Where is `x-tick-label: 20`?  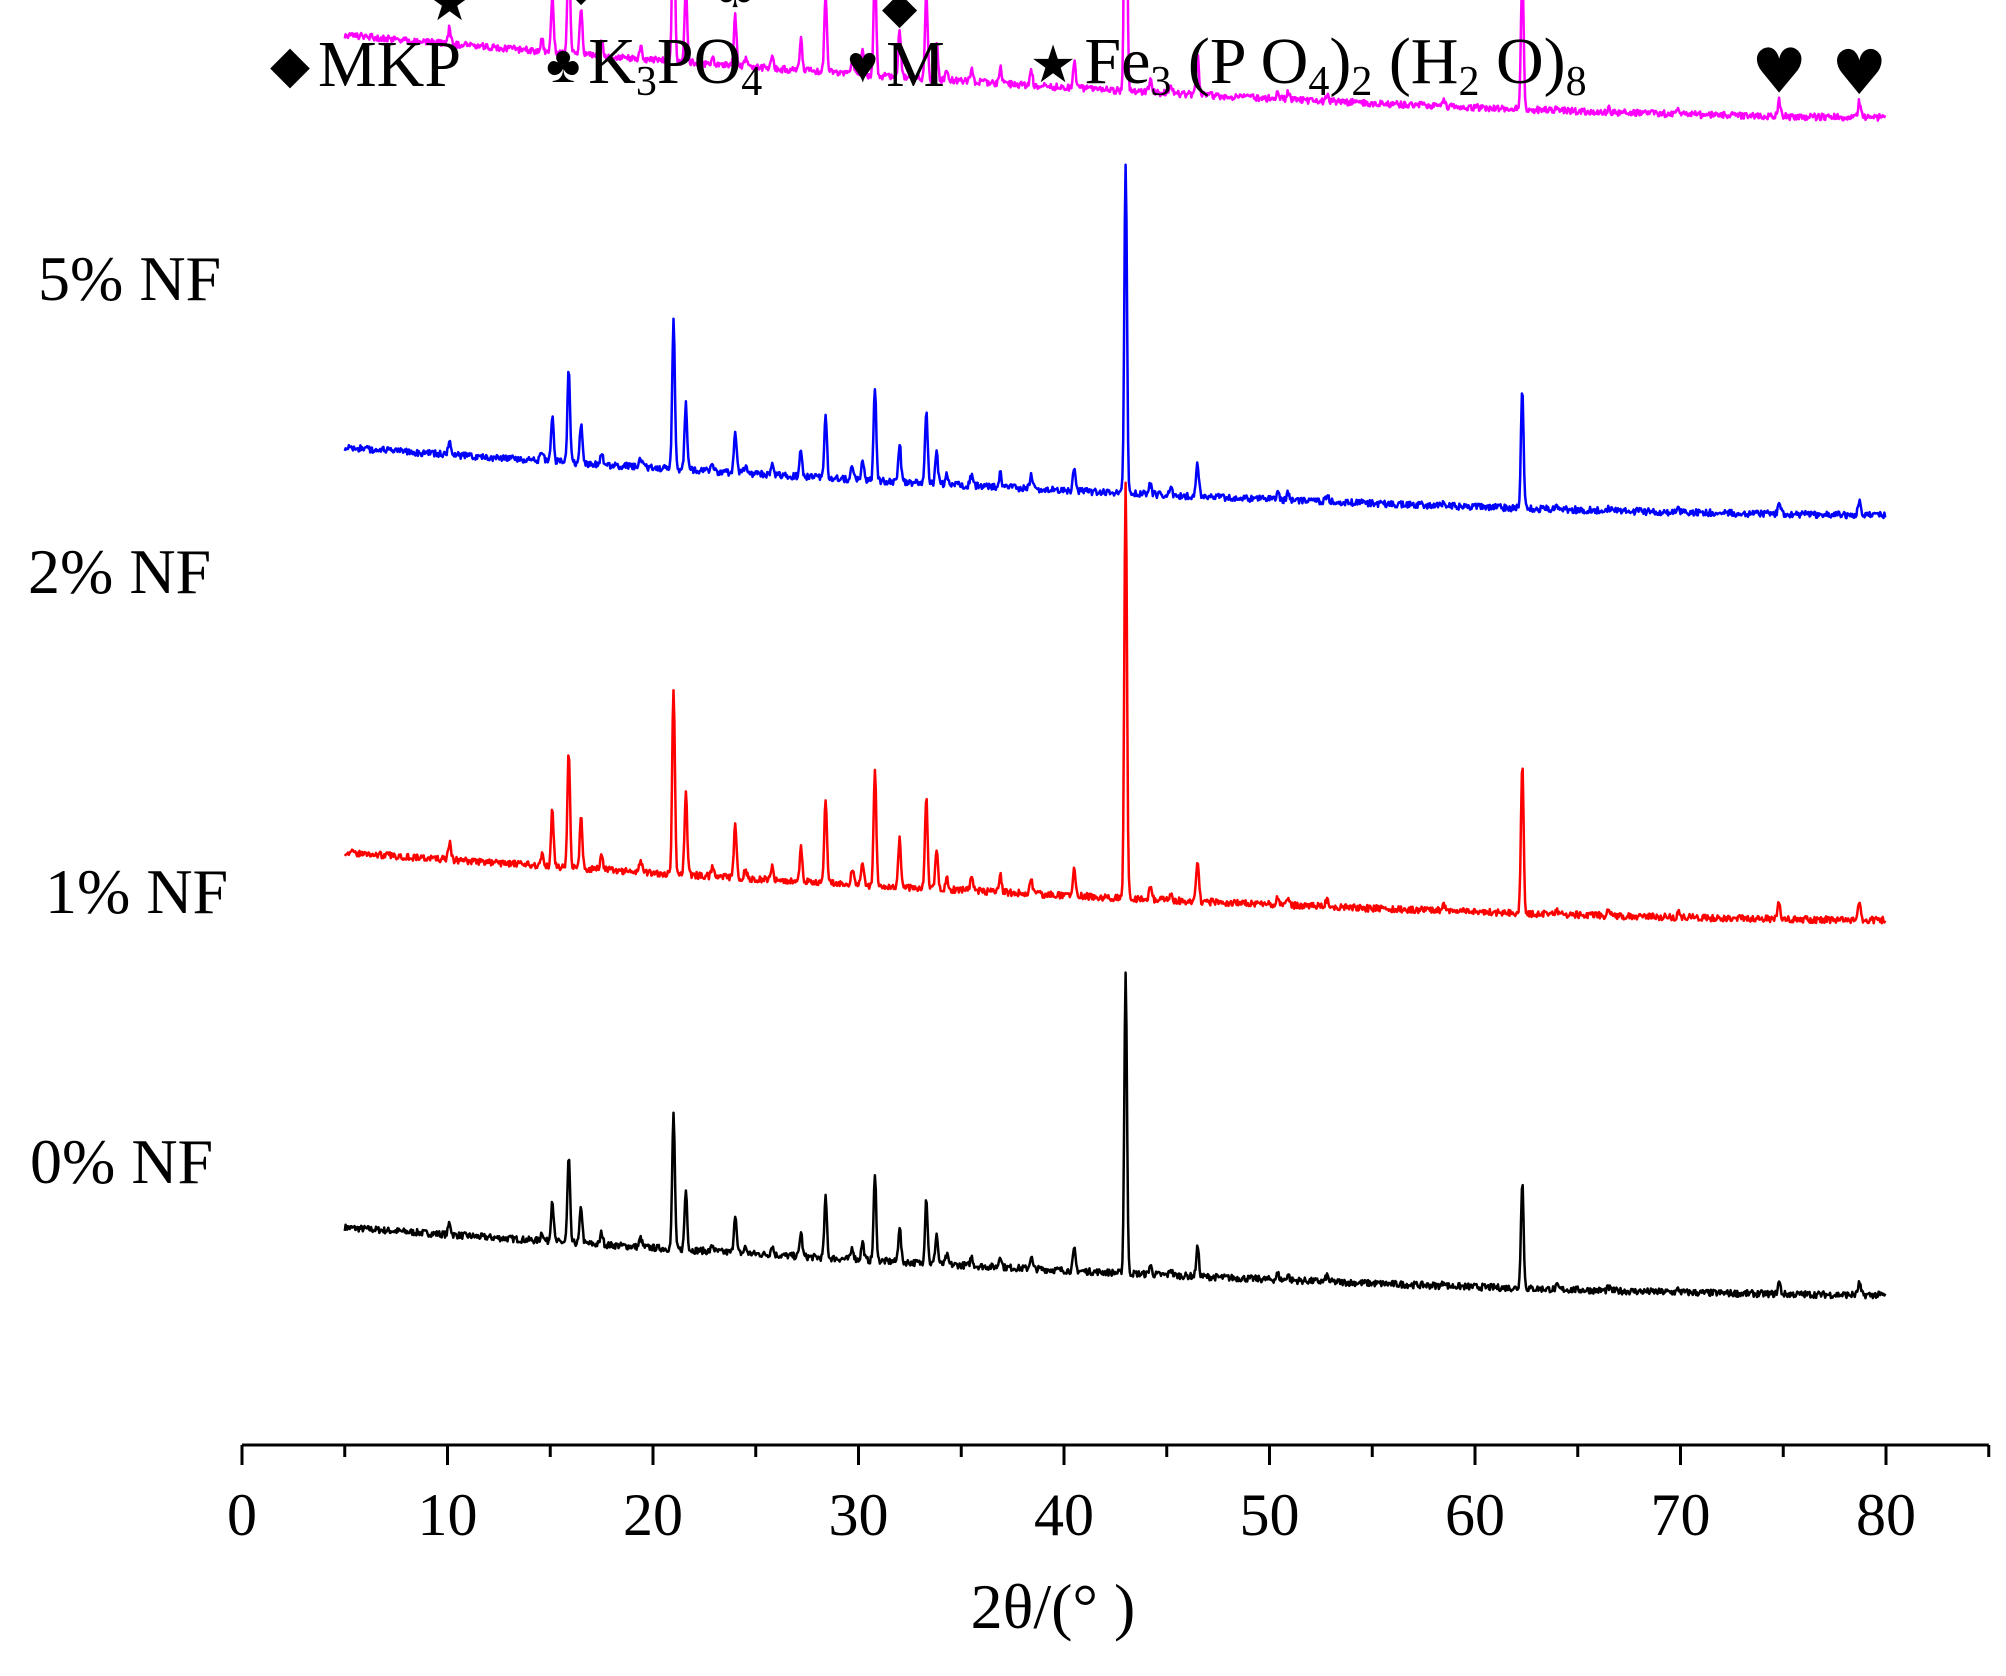 x-tick-label: 20 is located at coordinates (653, 1515).